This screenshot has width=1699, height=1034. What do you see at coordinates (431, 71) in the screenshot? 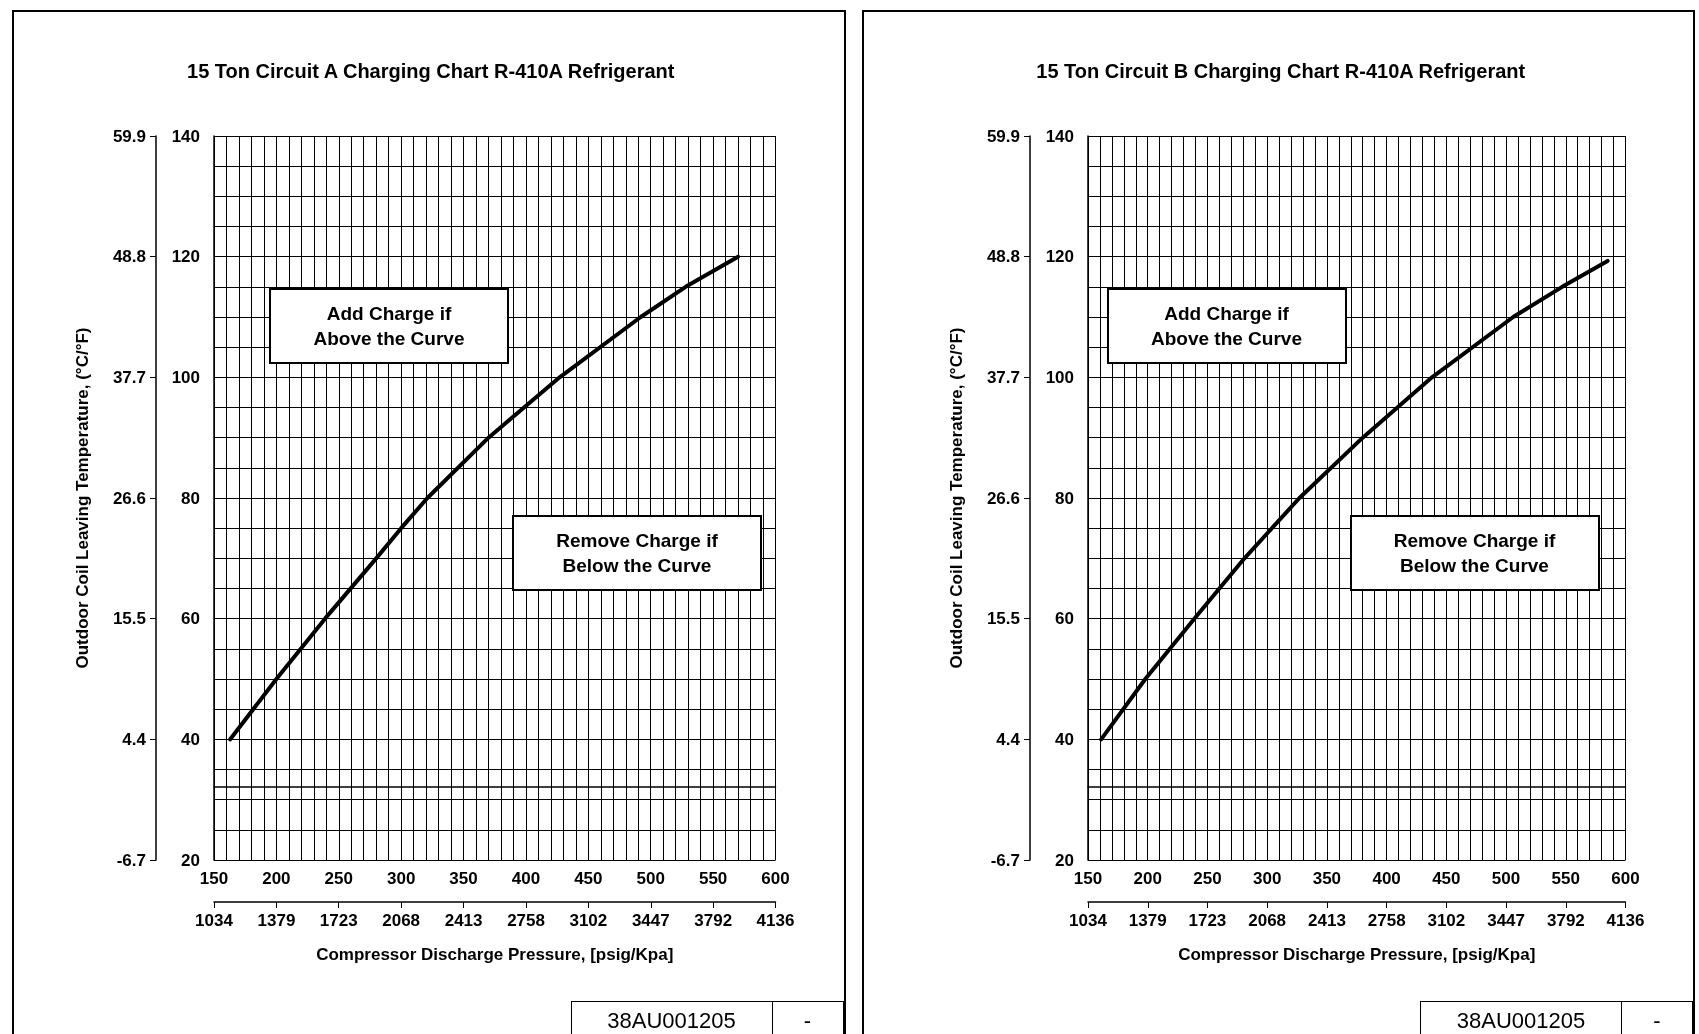
I see `chart-title: 15 Ton Circuit A Charging Chart R-410A Refrigerant` at bounding box center [431, 71].